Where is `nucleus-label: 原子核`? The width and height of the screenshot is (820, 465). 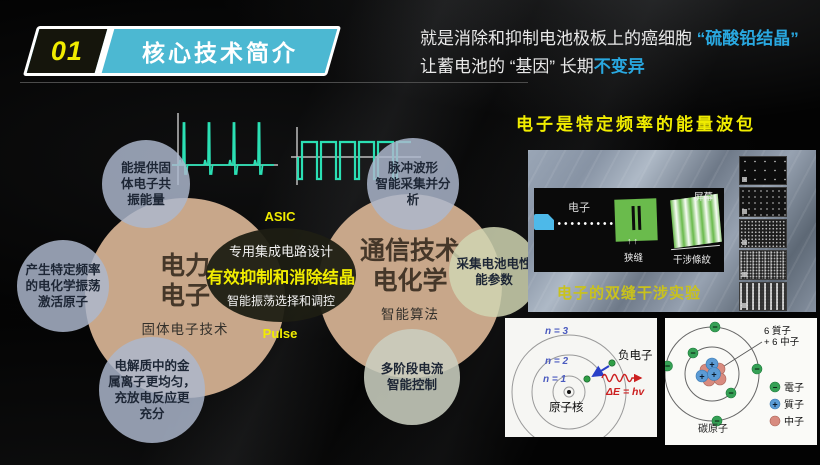 nucleus-label: 原子核 is located at coordinates (566, 407).